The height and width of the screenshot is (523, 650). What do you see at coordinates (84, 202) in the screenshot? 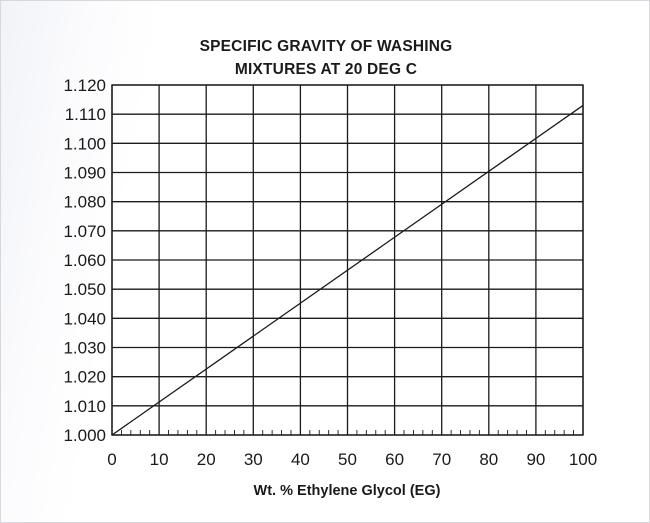
I see `y-tick-label: 1.080` at bounding box center [84, 202].